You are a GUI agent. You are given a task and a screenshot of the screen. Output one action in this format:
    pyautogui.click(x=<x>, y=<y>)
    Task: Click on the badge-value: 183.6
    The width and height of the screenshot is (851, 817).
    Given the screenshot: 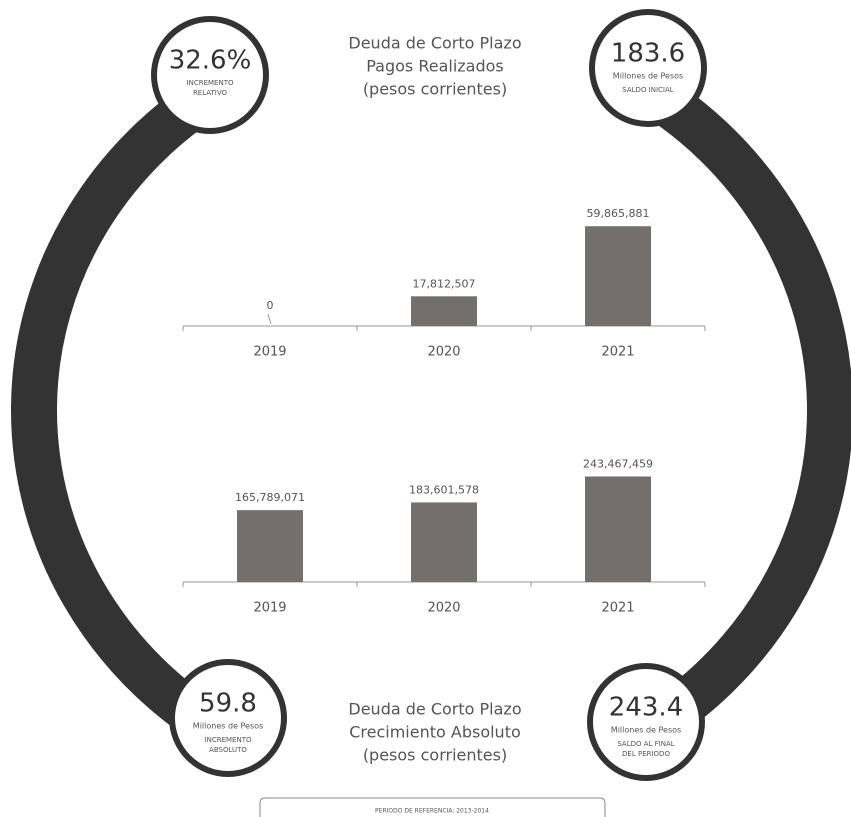 What is the action you would take?
    pyautogui.click(x=648, y=54)
    